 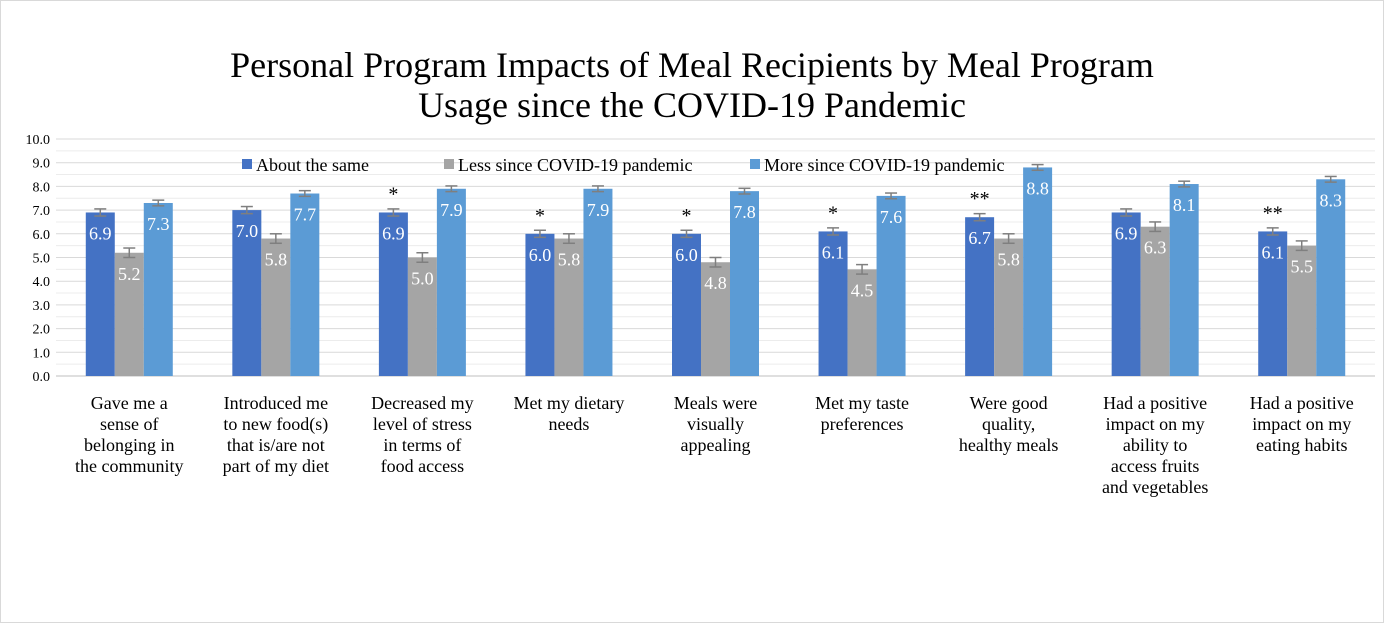 What do you see at coordinates (884, 165) in the screenshot?
I see `legend-label: More since COVID-19 pandemic` at bounding box center [884, 165].